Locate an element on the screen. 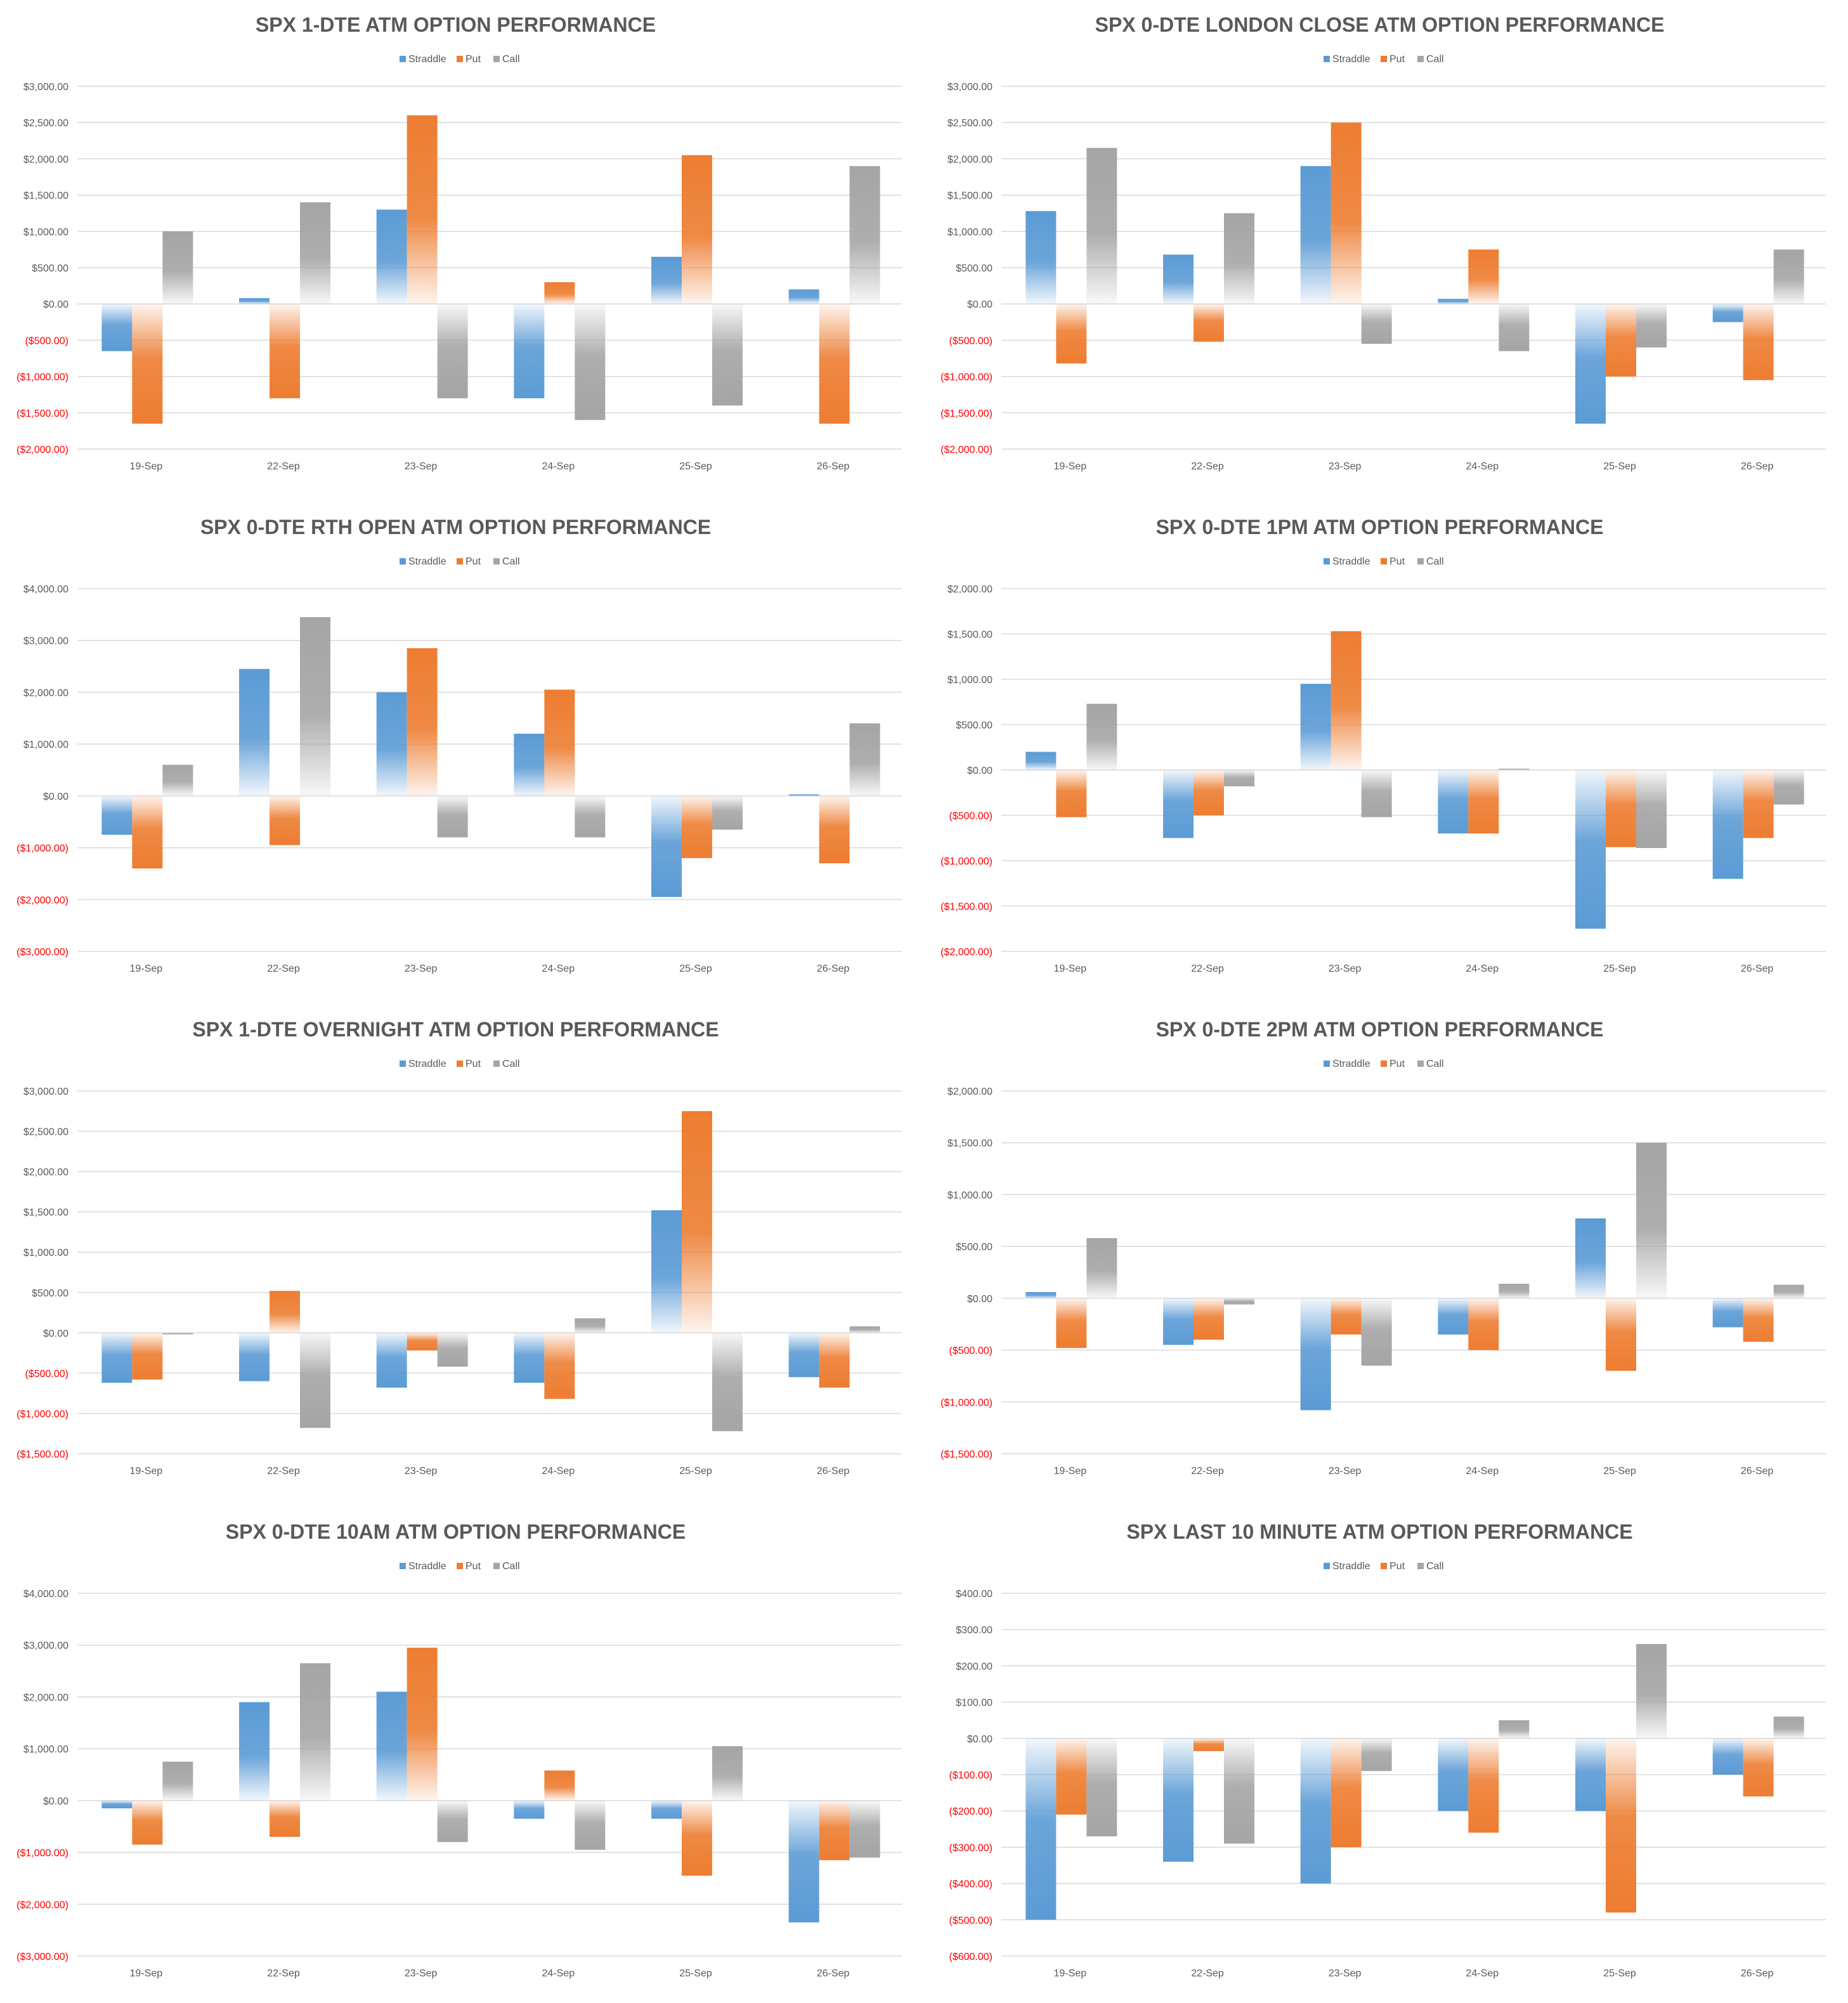  y-tick-label: $2,000.00 is located at coordinates (46, 693).